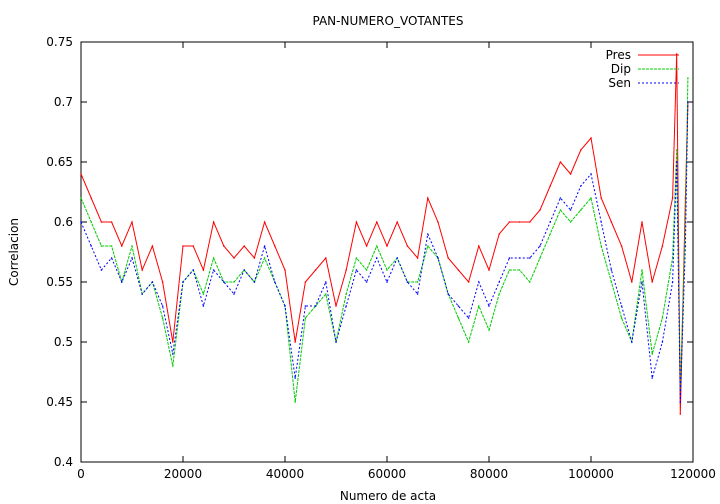 The width and height of the screenshot is (720, 504). What do you see at coordinates (63, 102) in the screenshot?
I see `y-tick-label: 0.7` at bounding box center [63, 102].